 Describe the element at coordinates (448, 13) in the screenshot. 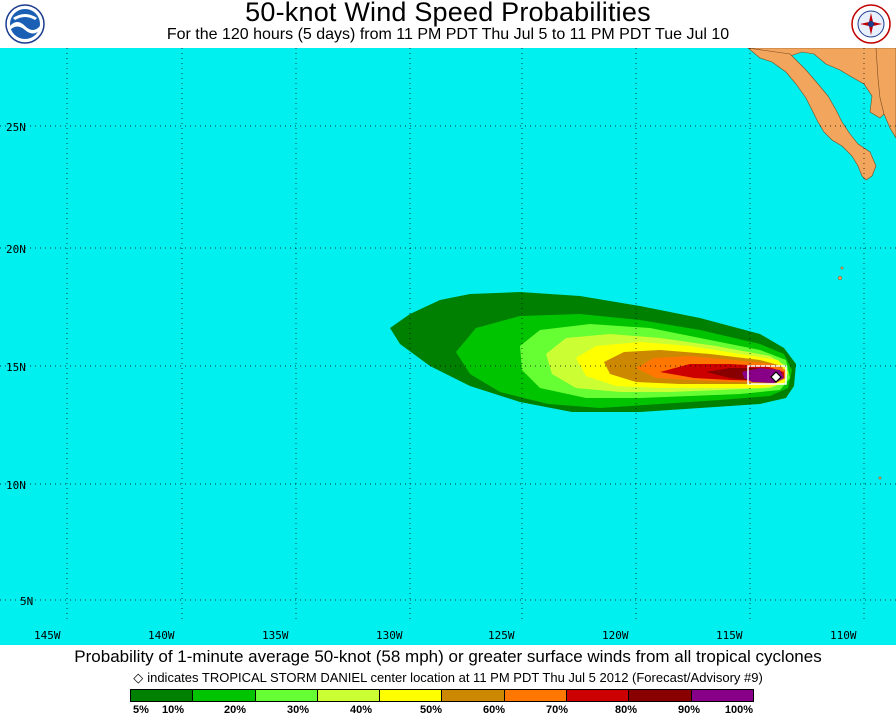

I see `page-title: 50-knot Wind Speed Probabilities` at that location.